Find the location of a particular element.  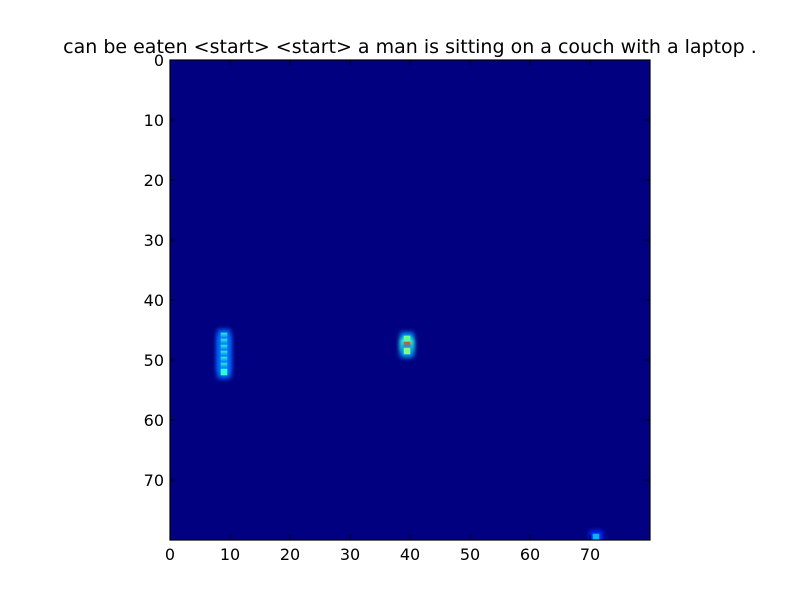

x-tick-label-5: 50 is located at coordinates (470, 554).